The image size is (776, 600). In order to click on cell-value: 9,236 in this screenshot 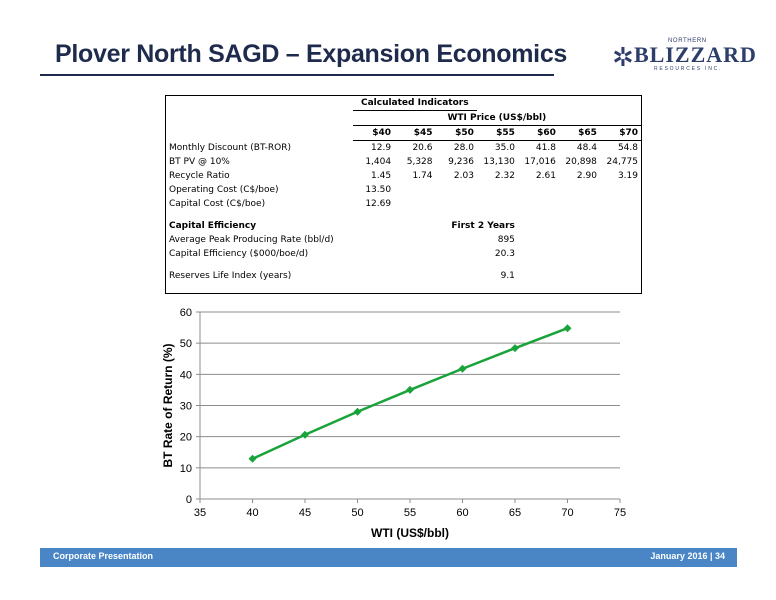, I will do `click(461, 162)`.